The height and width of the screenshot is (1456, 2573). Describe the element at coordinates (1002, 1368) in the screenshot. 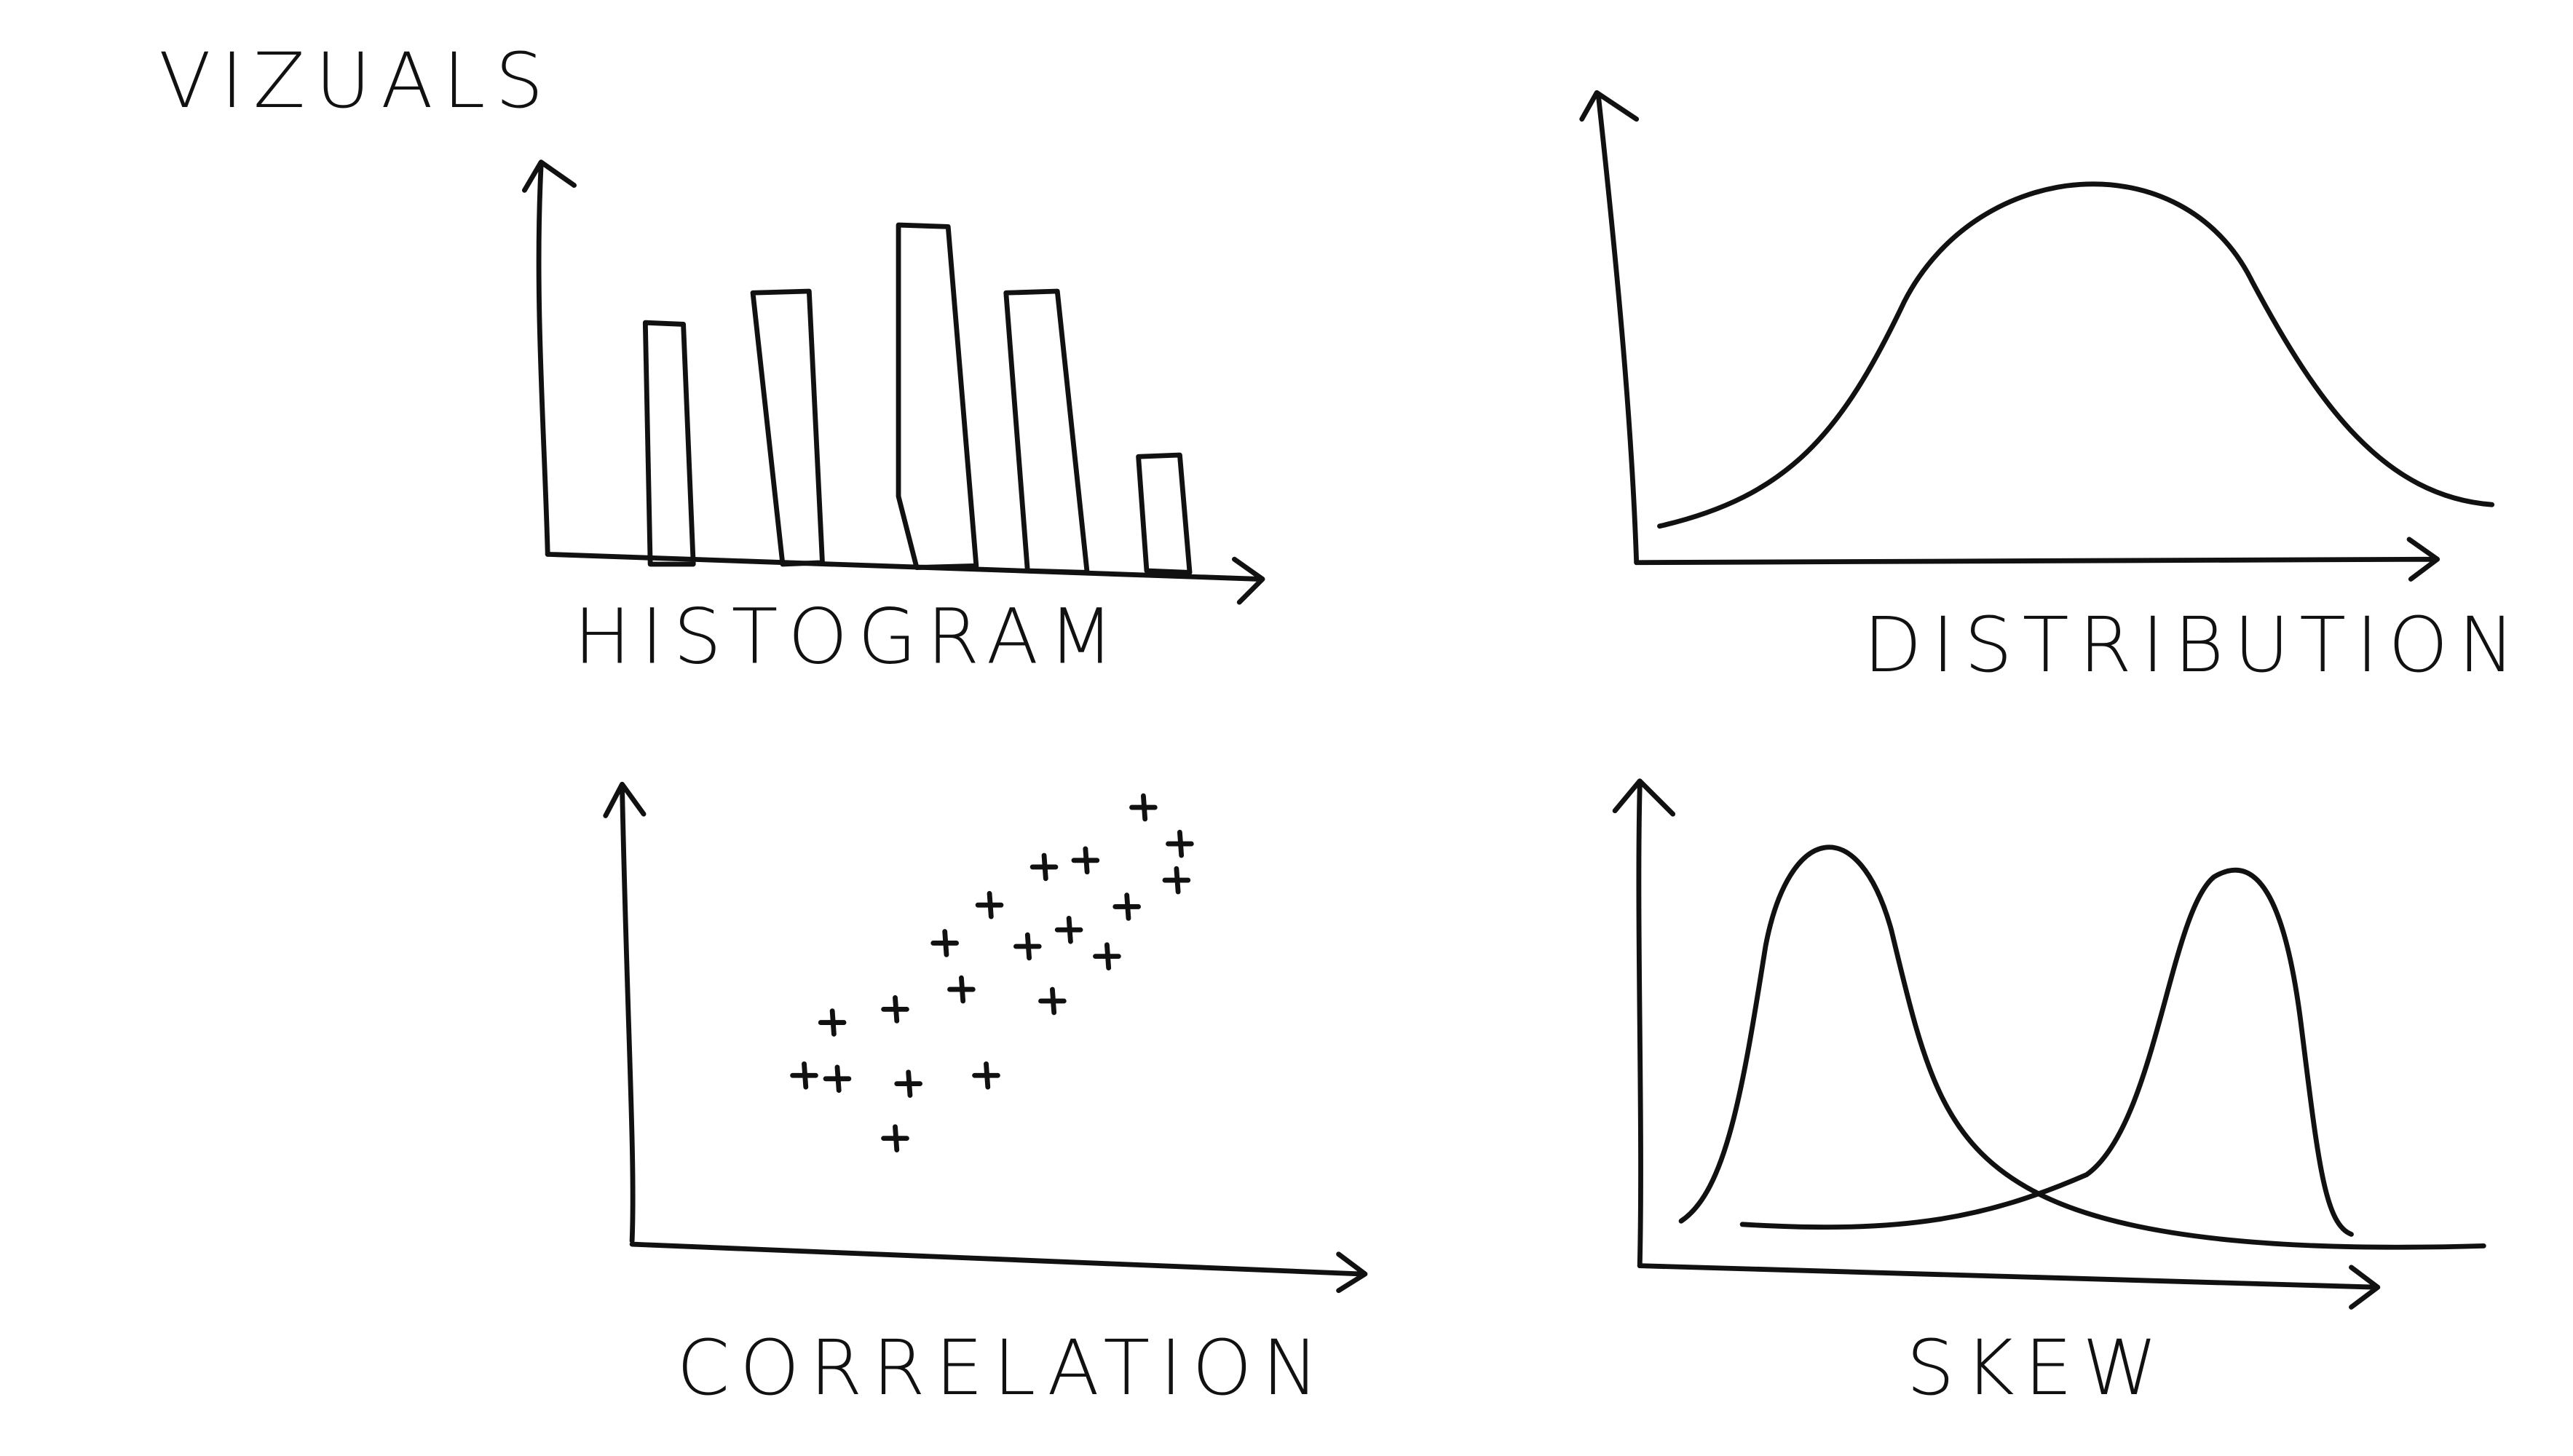

I see `panel-label: CORRELATION` at that location.